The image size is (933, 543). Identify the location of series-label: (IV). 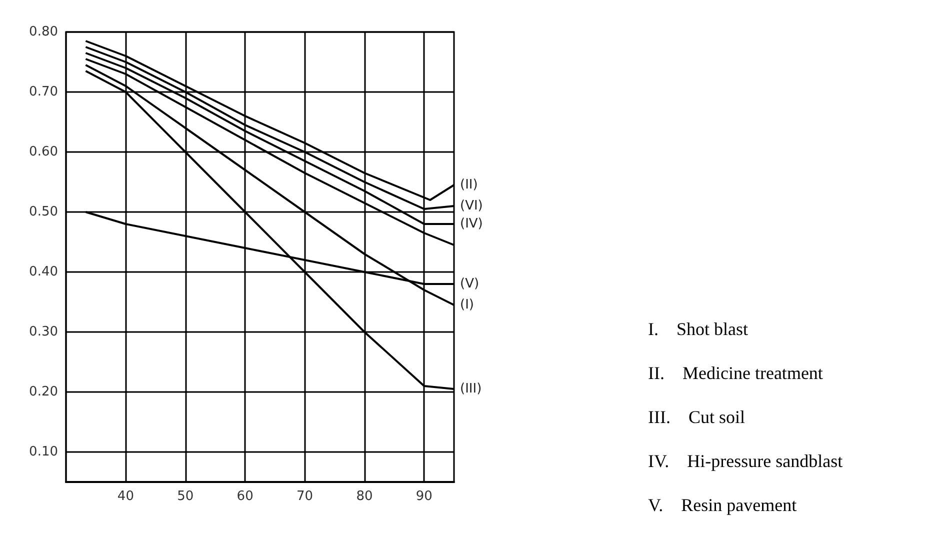
(471, 224).